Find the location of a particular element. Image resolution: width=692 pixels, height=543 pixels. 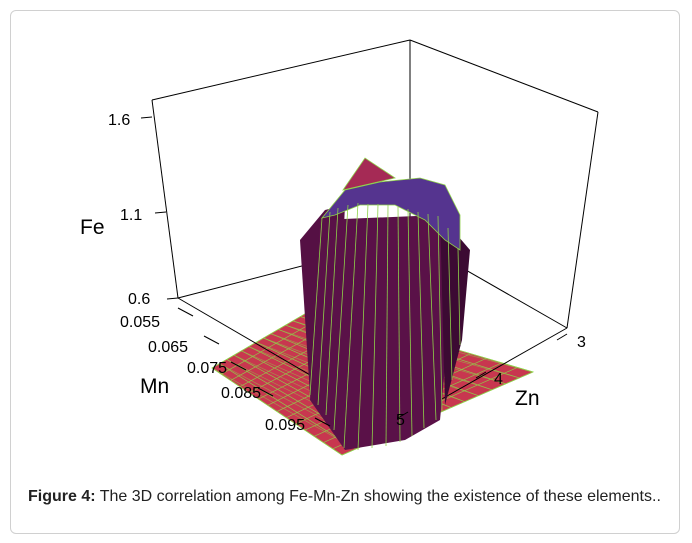

block-right-wall is located at coordinates (455, 310).